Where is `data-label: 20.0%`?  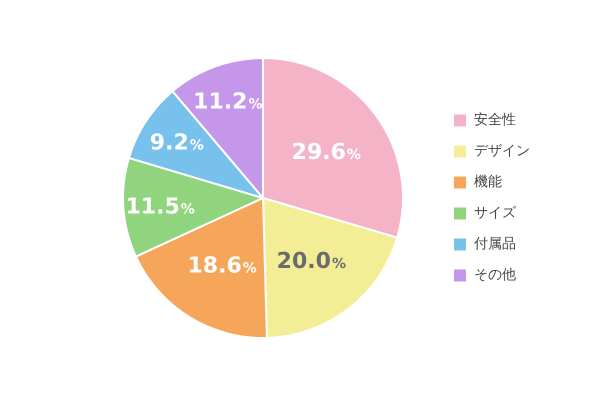 data-label: 20.0% is located at coordinates (311, 261).